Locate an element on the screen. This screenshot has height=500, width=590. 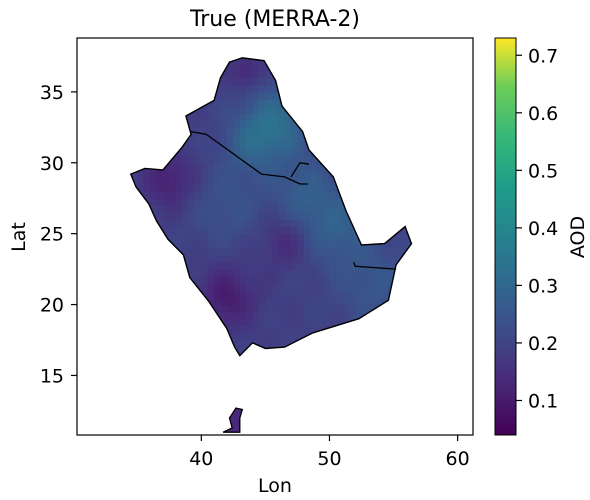
y-tick-label: 35 is located at coordinates (52, 93).